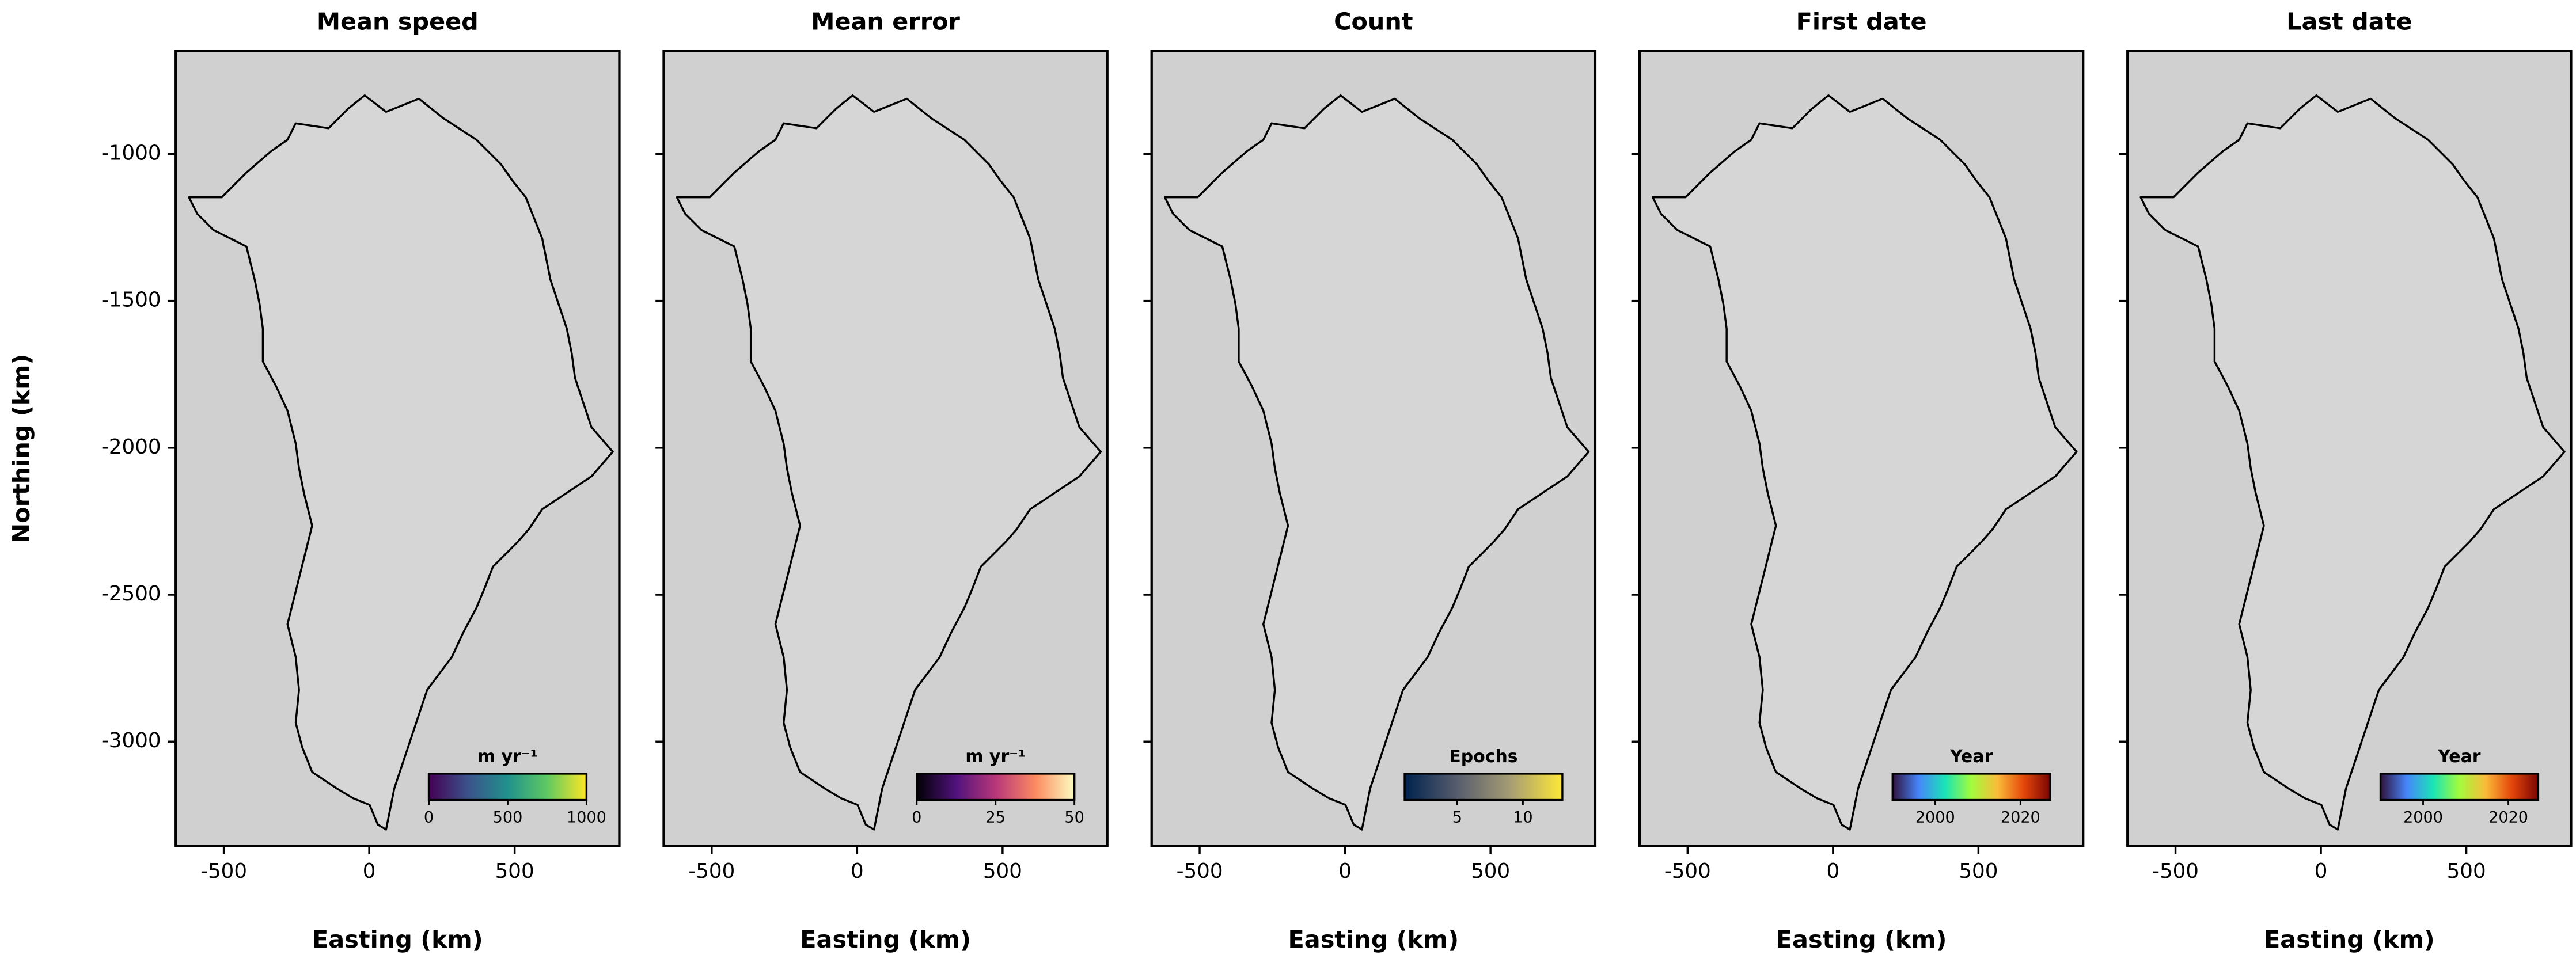  What do you see at coordinates (131, 594) in the screenshot?
I see `y-tick-label: -2500` at bounding box center [131, 594].